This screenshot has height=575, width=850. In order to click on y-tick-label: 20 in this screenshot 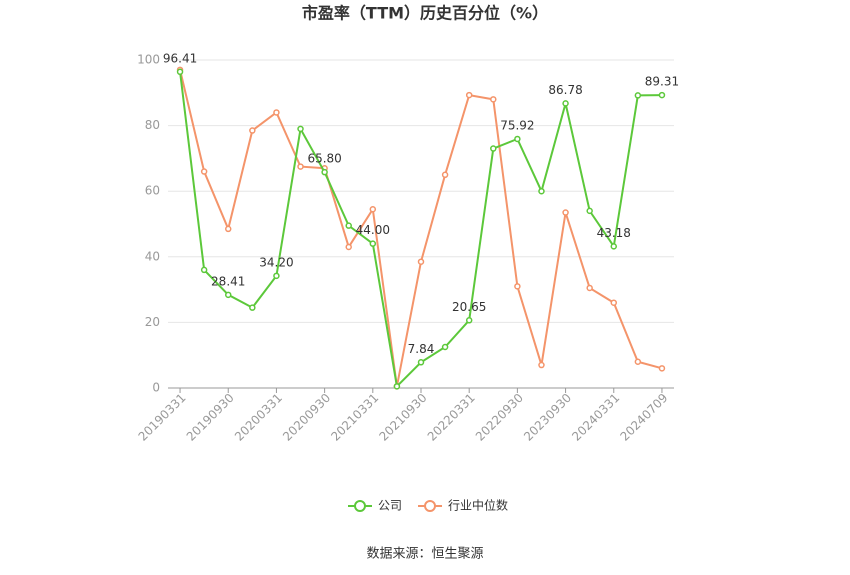, I will do `click(152, 322)`.